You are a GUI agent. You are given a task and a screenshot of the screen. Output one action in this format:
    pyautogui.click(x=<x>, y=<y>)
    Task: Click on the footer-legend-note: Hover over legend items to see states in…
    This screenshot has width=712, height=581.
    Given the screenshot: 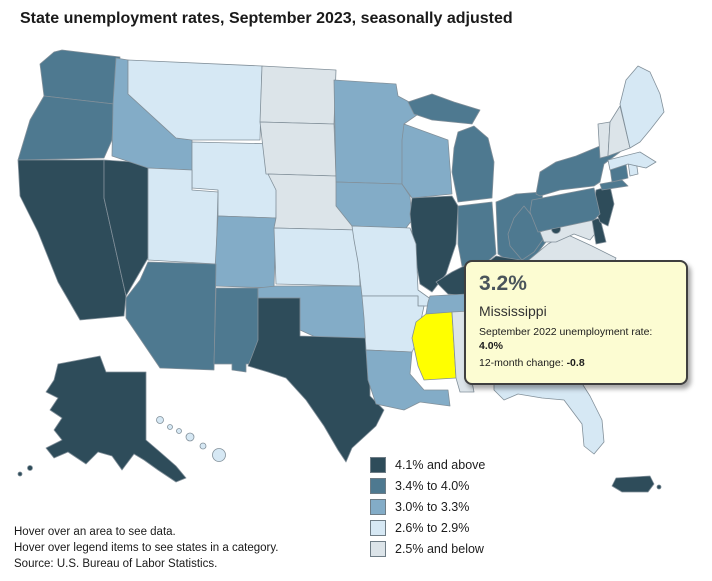 What is the action you would take?
    pyautogui.click(x=146, y=548)
    